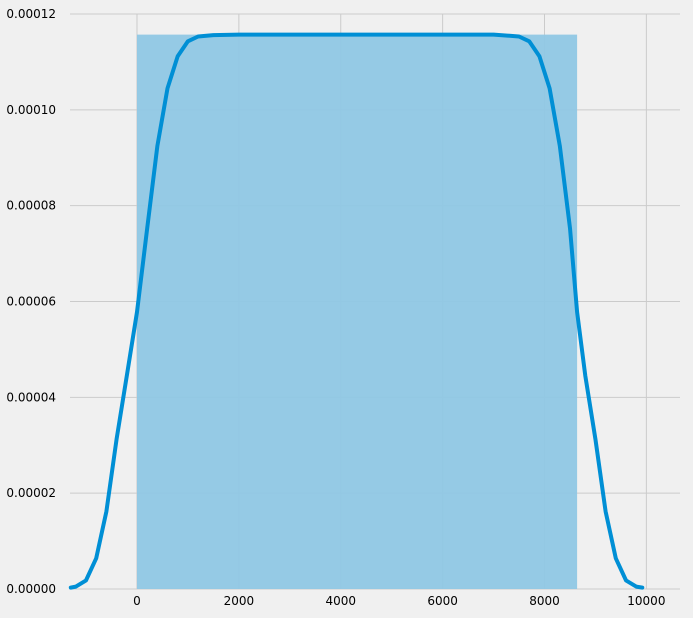 This screenshot has height=618, width=693. Describe the element at coordinates (544, 601) in the screenshot. I see `x-tick-label: 8000` at that location.